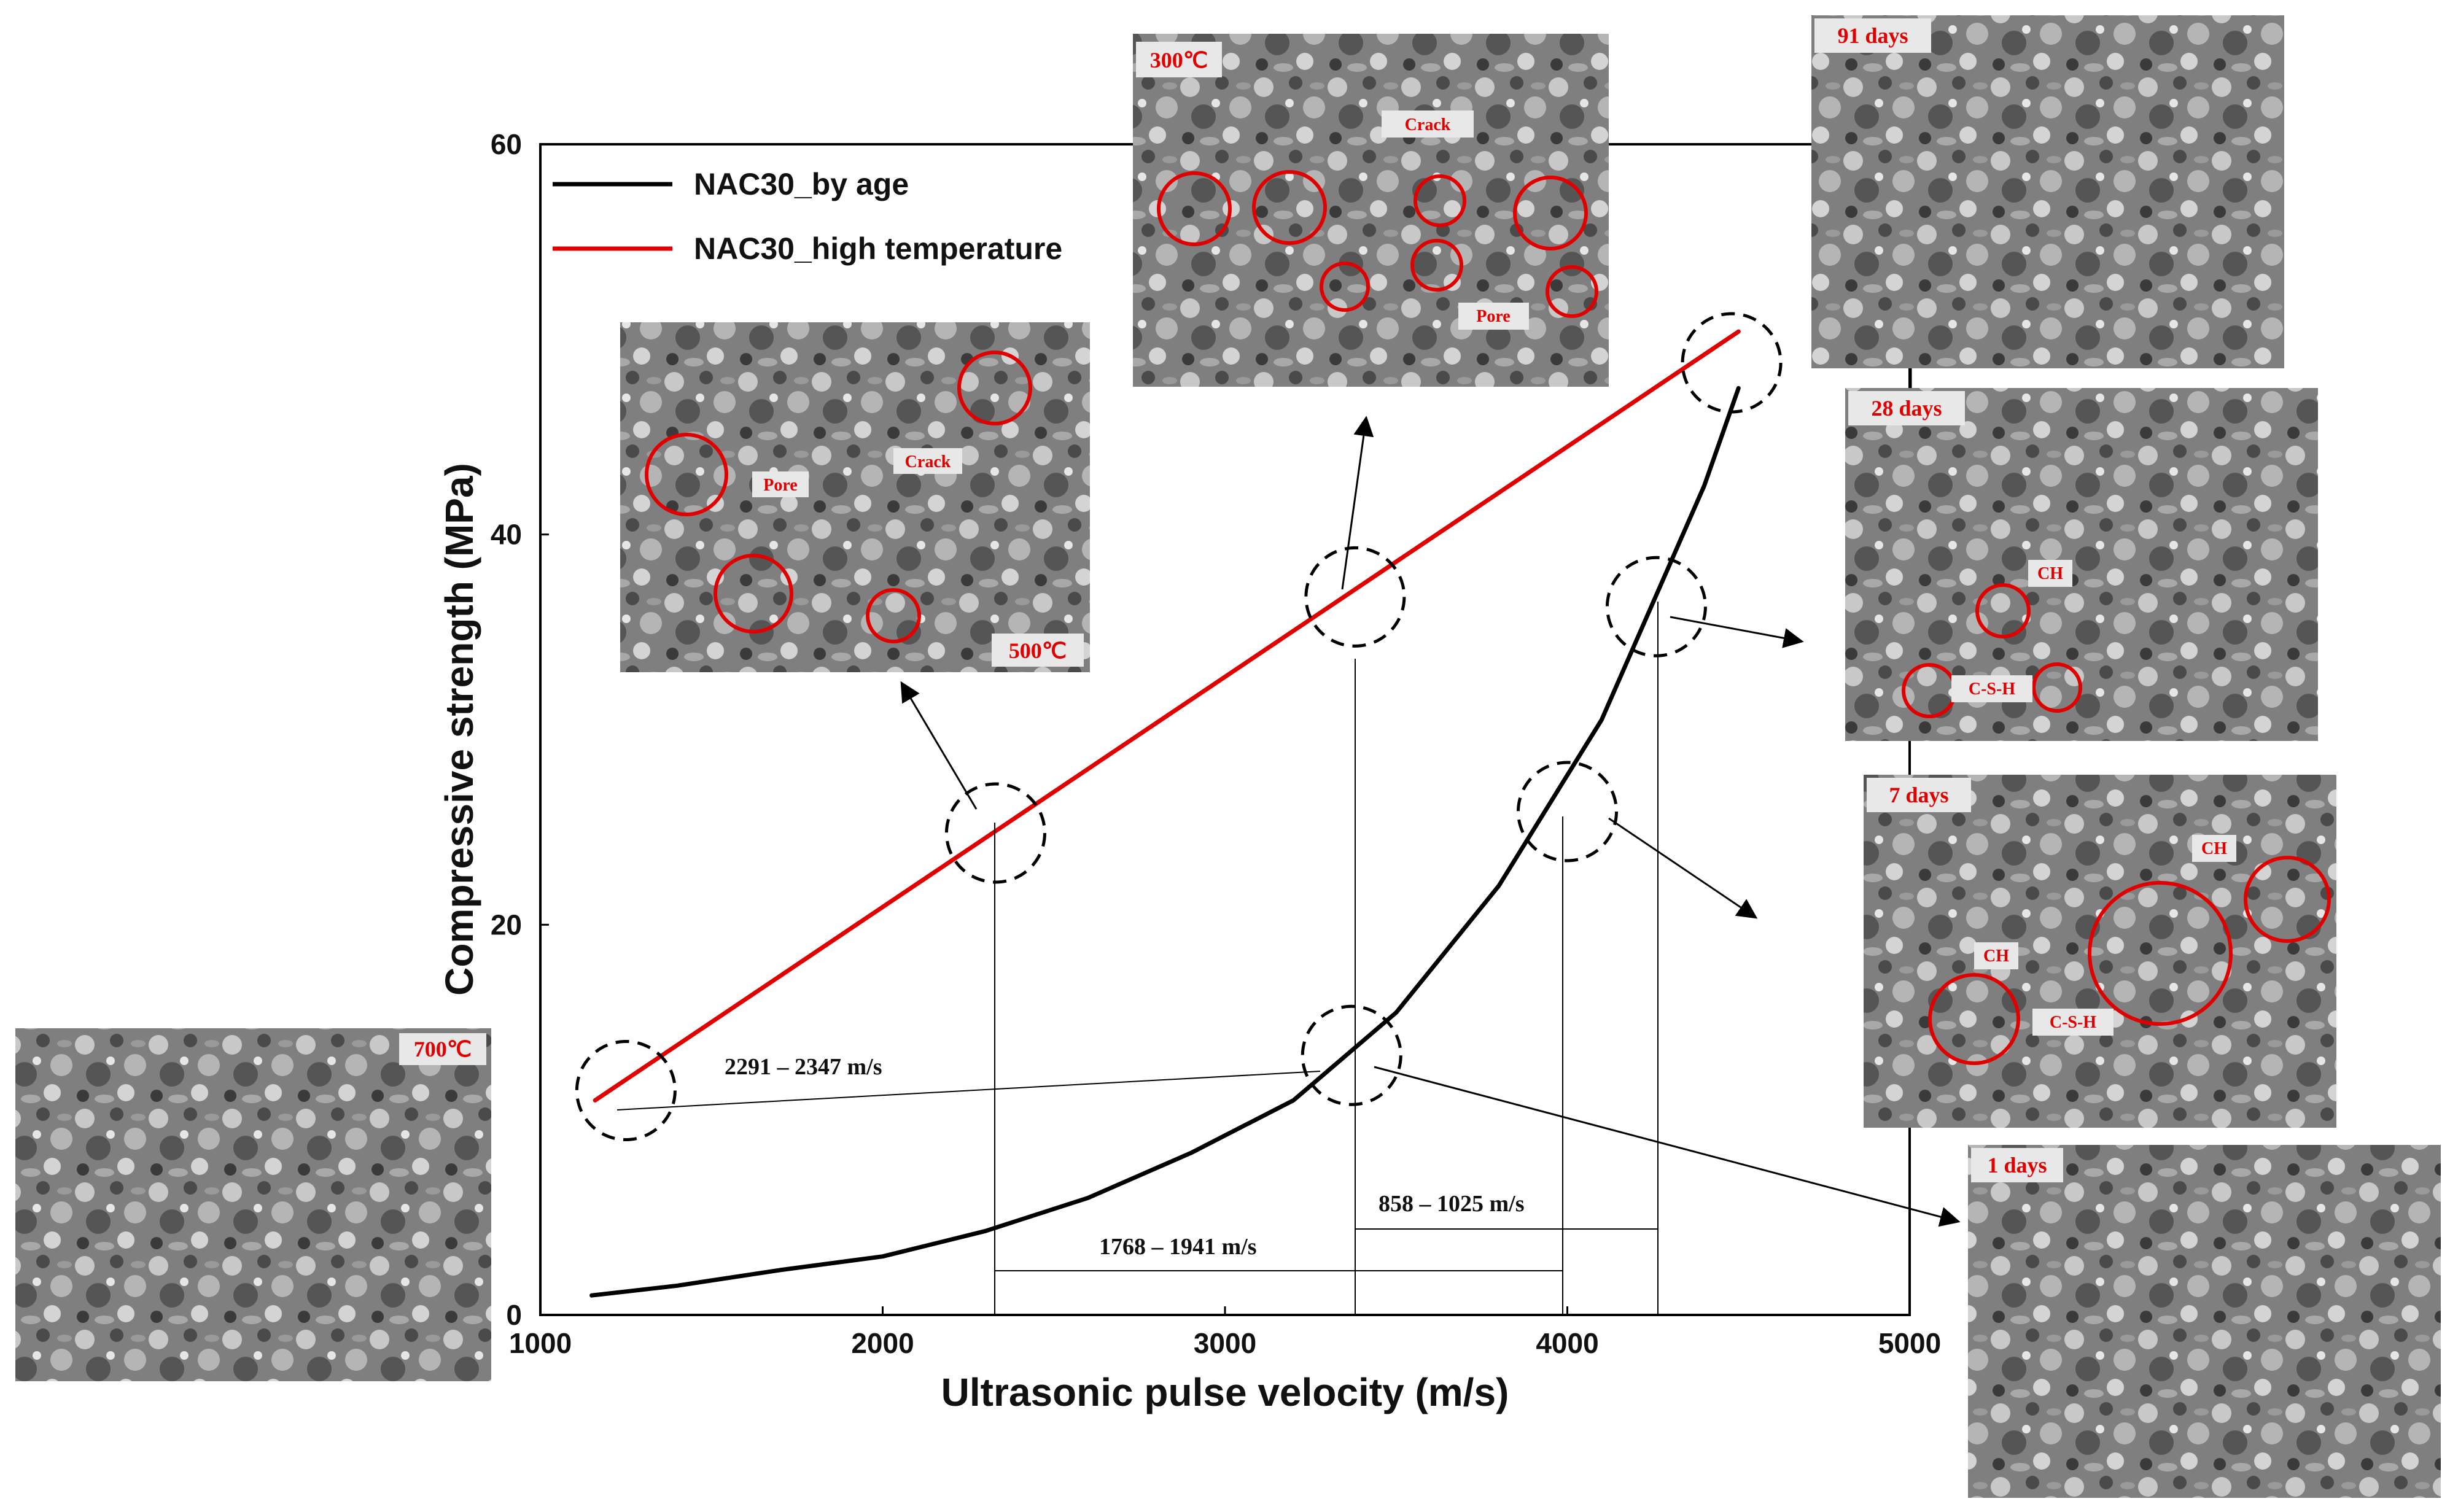 This screenshot has width=2450, height=1512. What do you see at coordinates (506, 144) in the screenshot?
I see `y-tick-label: 60` at bounding box center [506, 144].